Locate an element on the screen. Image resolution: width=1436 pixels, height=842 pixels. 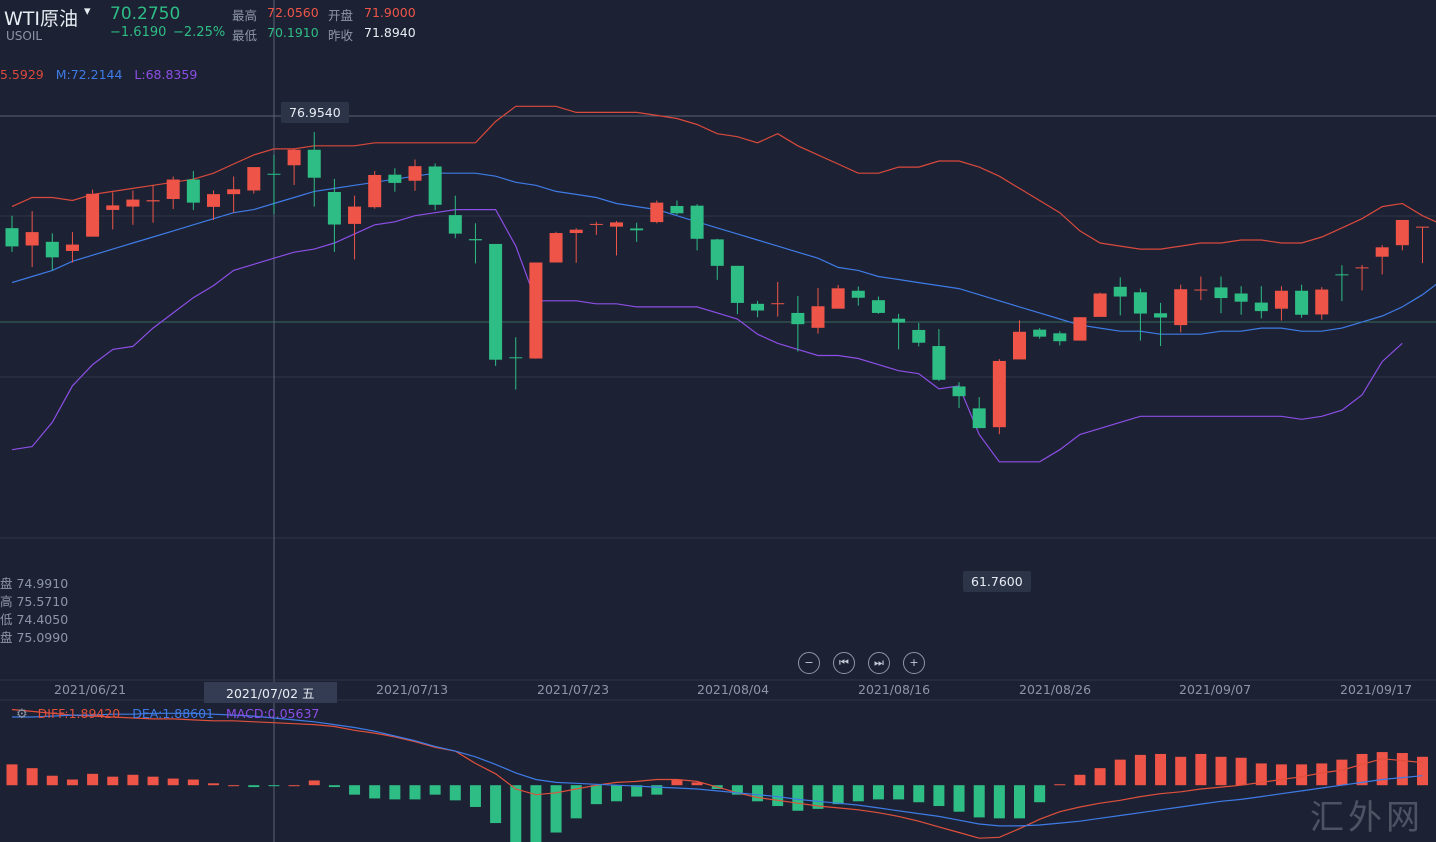
macd-dea-value: DEA:1.88601 is located at coordinates (173, 713).